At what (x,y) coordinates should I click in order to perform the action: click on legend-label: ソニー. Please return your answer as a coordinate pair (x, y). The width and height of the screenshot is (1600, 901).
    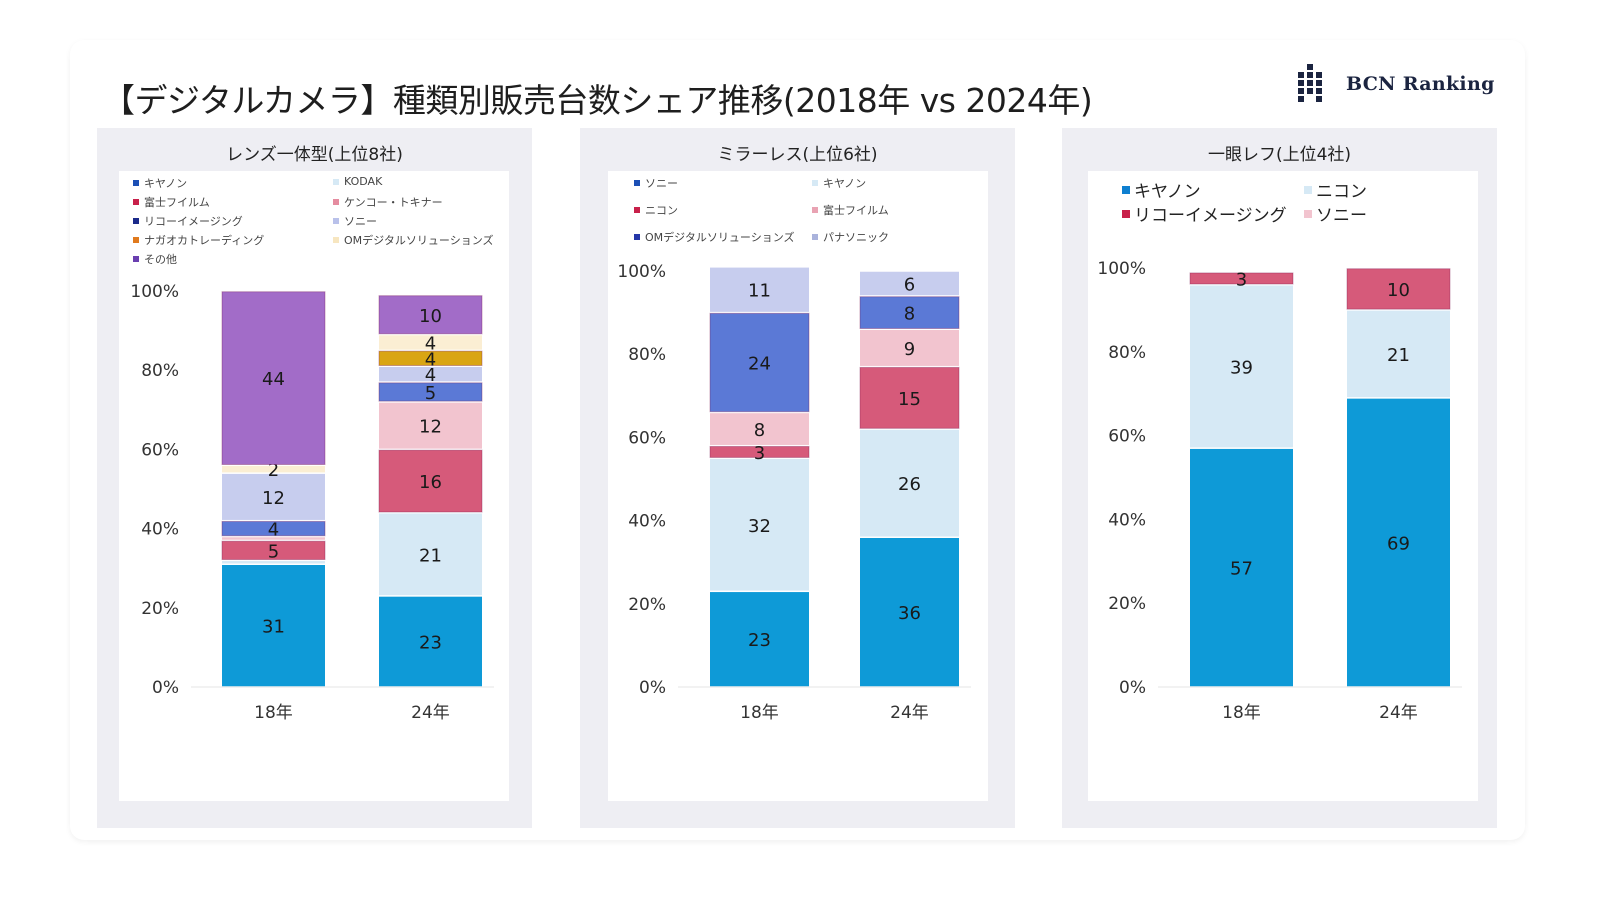
    Looking at the image, I should click on (1341, 216).